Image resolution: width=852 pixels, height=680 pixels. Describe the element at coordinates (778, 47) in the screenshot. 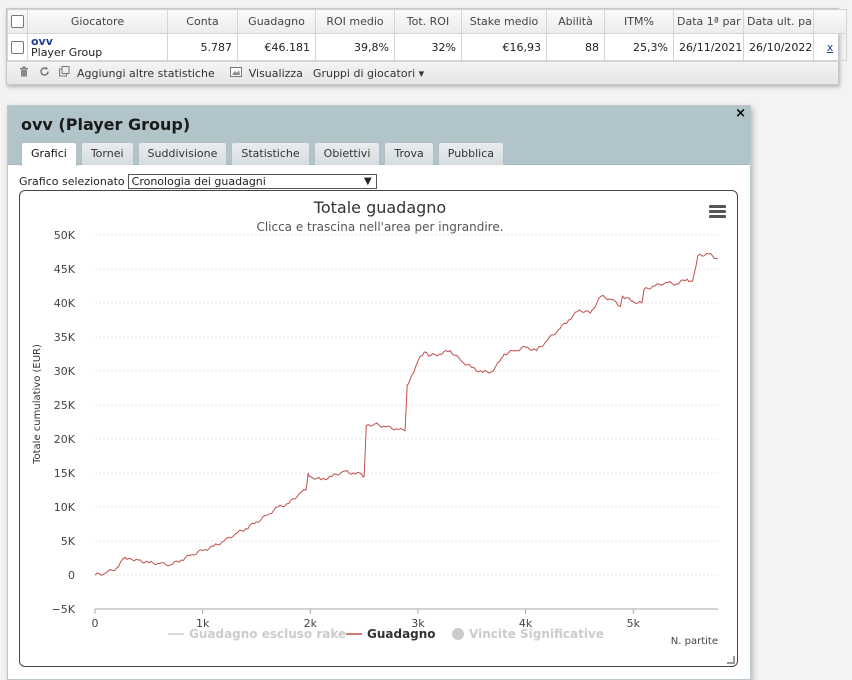

I see `cell-last-date: 26/10/2022` at that location.